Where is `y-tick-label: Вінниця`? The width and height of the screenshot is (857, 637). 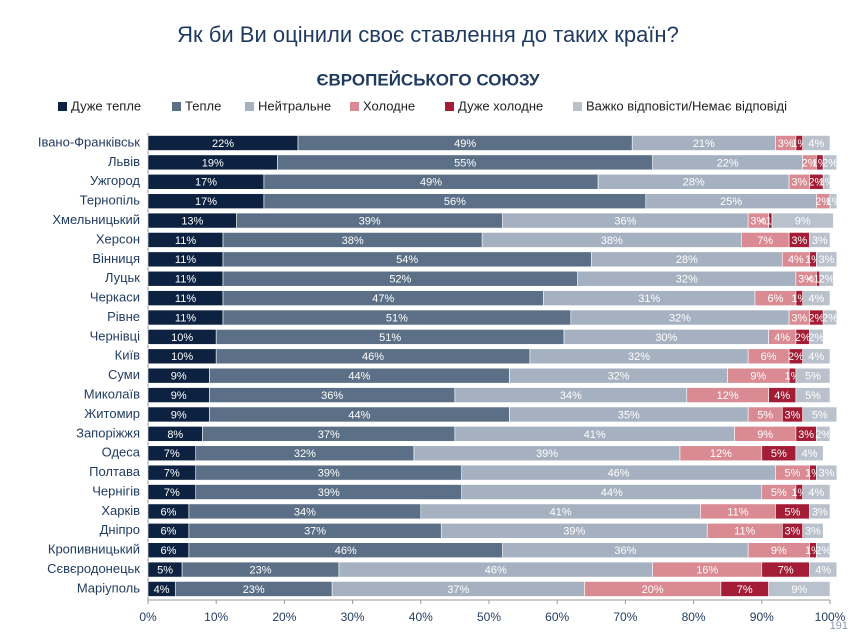
y-tick-label: Вінниця is located at coordinates (116, 258).